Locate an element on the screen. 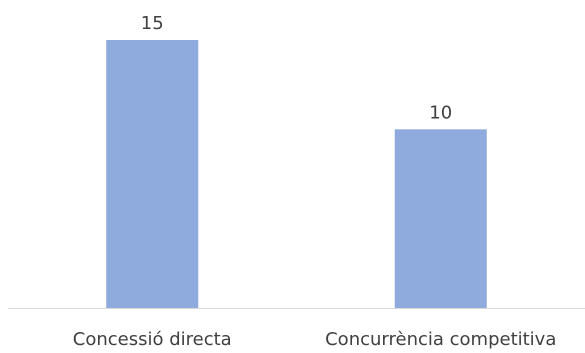  data-label-2: 10 is located at coordinates (440, 112).